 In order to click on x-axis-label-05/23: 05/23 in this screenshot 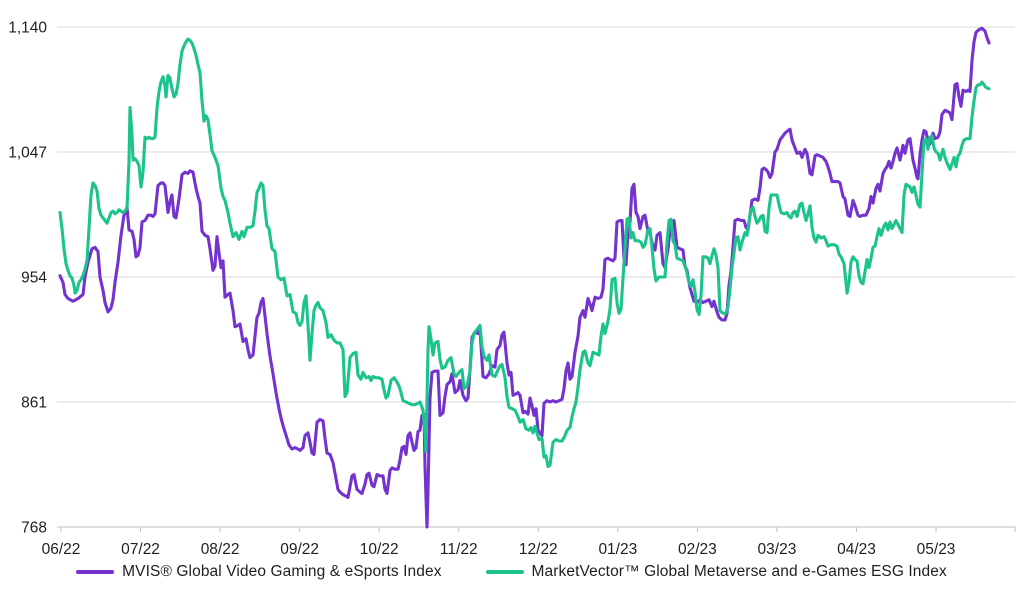, I will do `click(936, 549)`.